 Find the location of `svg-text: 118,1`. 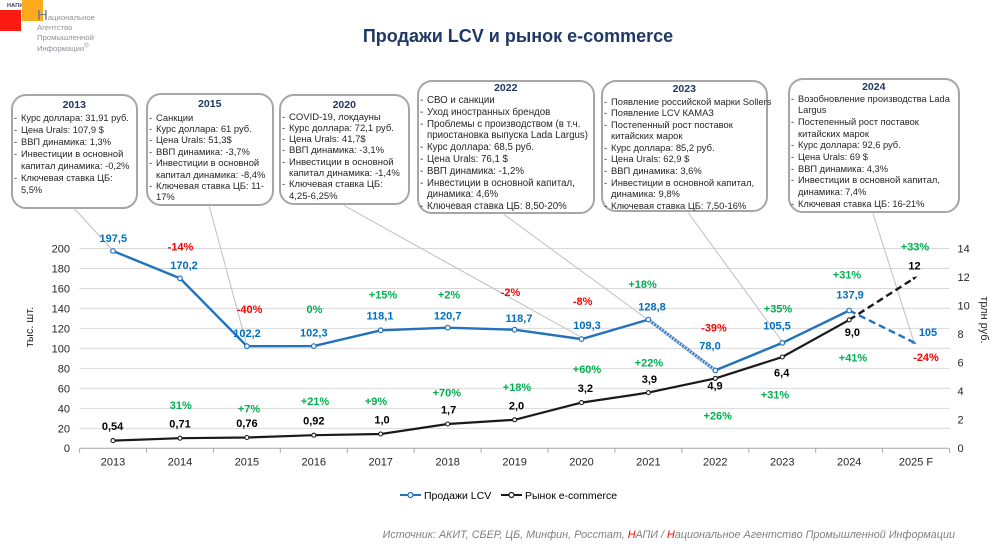

svg-text: 118,1 is located at coordinates (380, 317).